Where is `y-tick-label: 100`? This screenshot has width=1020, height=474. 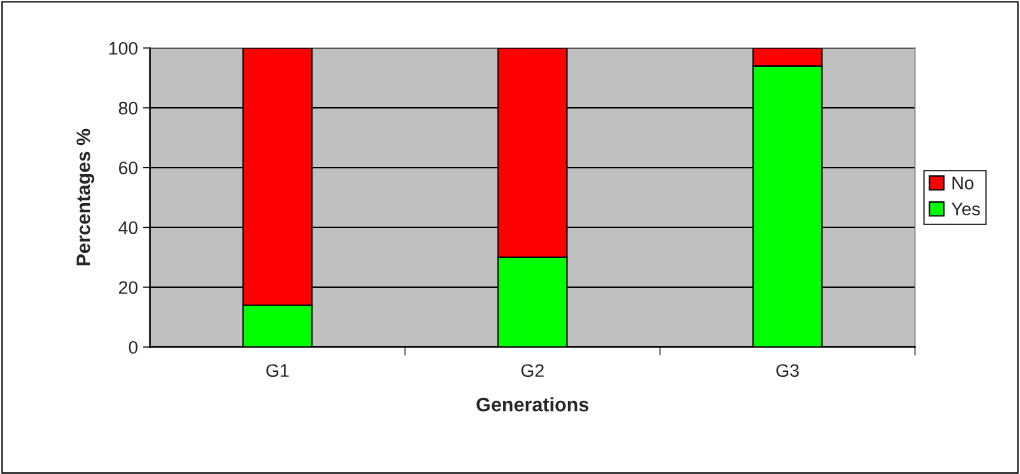 y-tick-label: 100 is located at coordinates (123, 48).